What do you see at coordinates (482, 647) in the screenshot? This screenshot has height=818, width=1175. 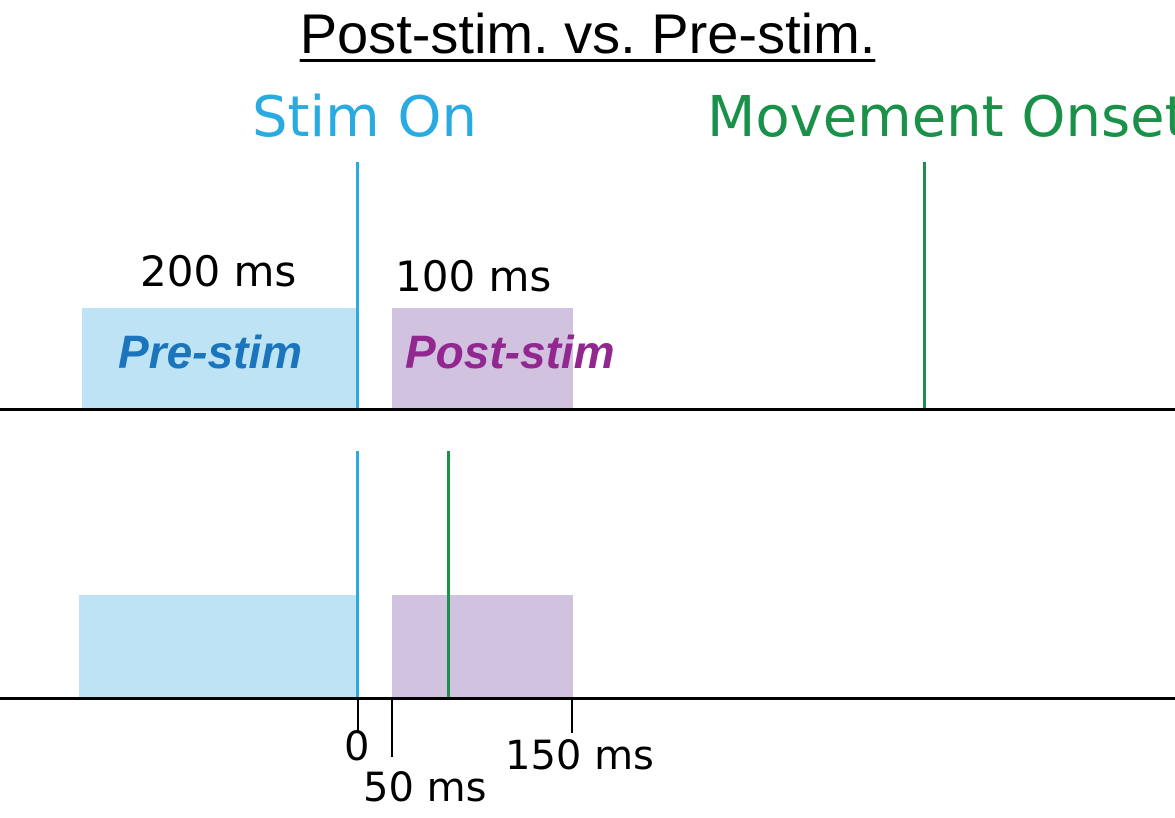 I see `post-stim-window-bottom` at bounding box center [482, 647].